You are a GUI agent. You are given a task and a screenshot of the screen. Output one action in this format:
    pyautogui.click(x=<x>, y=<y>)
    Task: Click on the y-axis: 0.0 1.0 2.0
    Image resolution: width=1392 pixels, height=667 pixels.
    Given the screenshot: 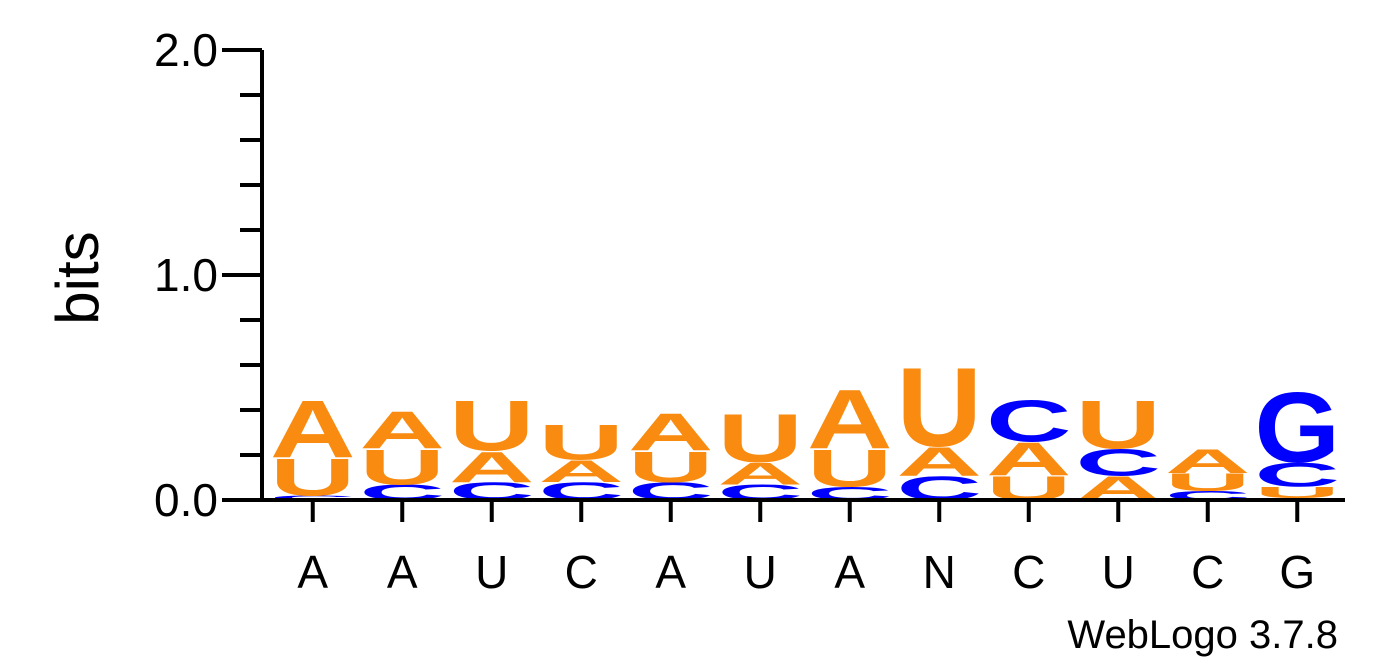 What is the action you would take?
    pyautogui.click(x=209, y=275)
    